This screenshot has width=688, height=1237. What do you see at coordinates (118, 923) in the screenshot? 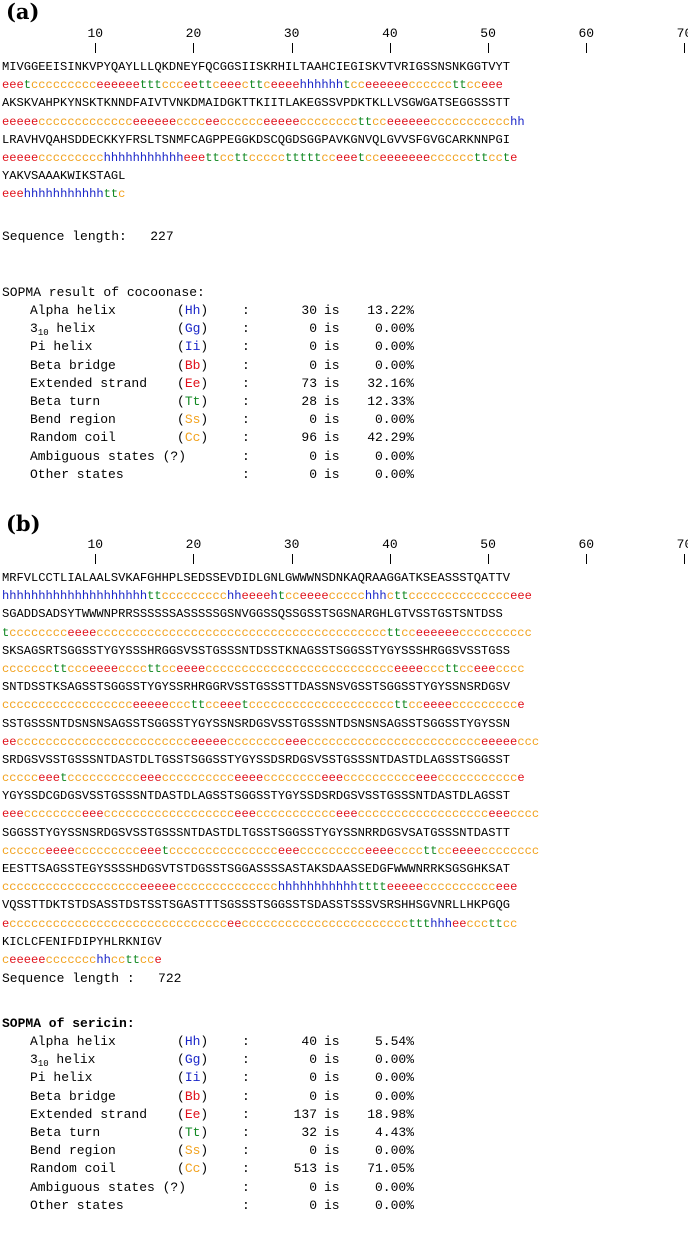
I see `structure-run: cccccccccccccccccccccccccccccc` at bounding box center [118, 923].